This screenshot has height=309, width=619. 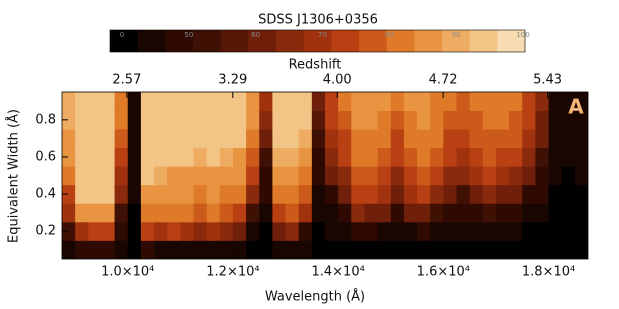 What do you see at coordinates (322, 35) in the screenshot?
I see `colorbar-tick-label: 70` at bounding box center [322, 35].